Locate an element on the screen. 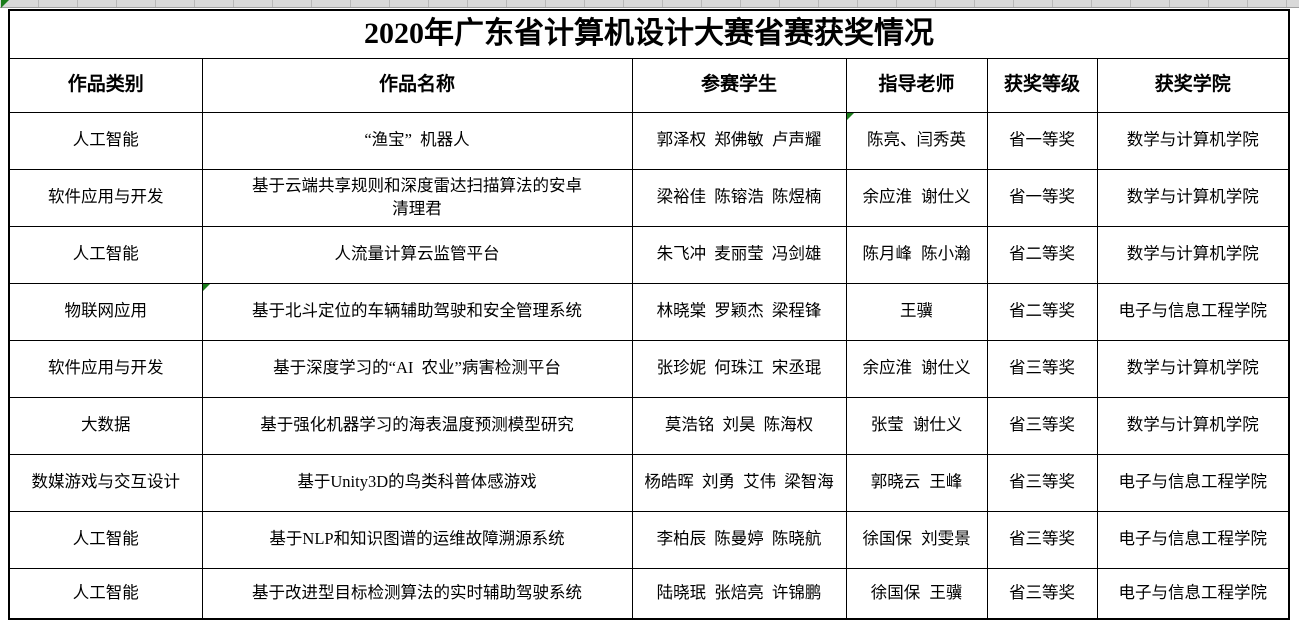 The height and width of the screenshot is (621, 1299). cell-students: 郭泽权 郑佛敏 卢声耀 is located at coordinates (739, 140).